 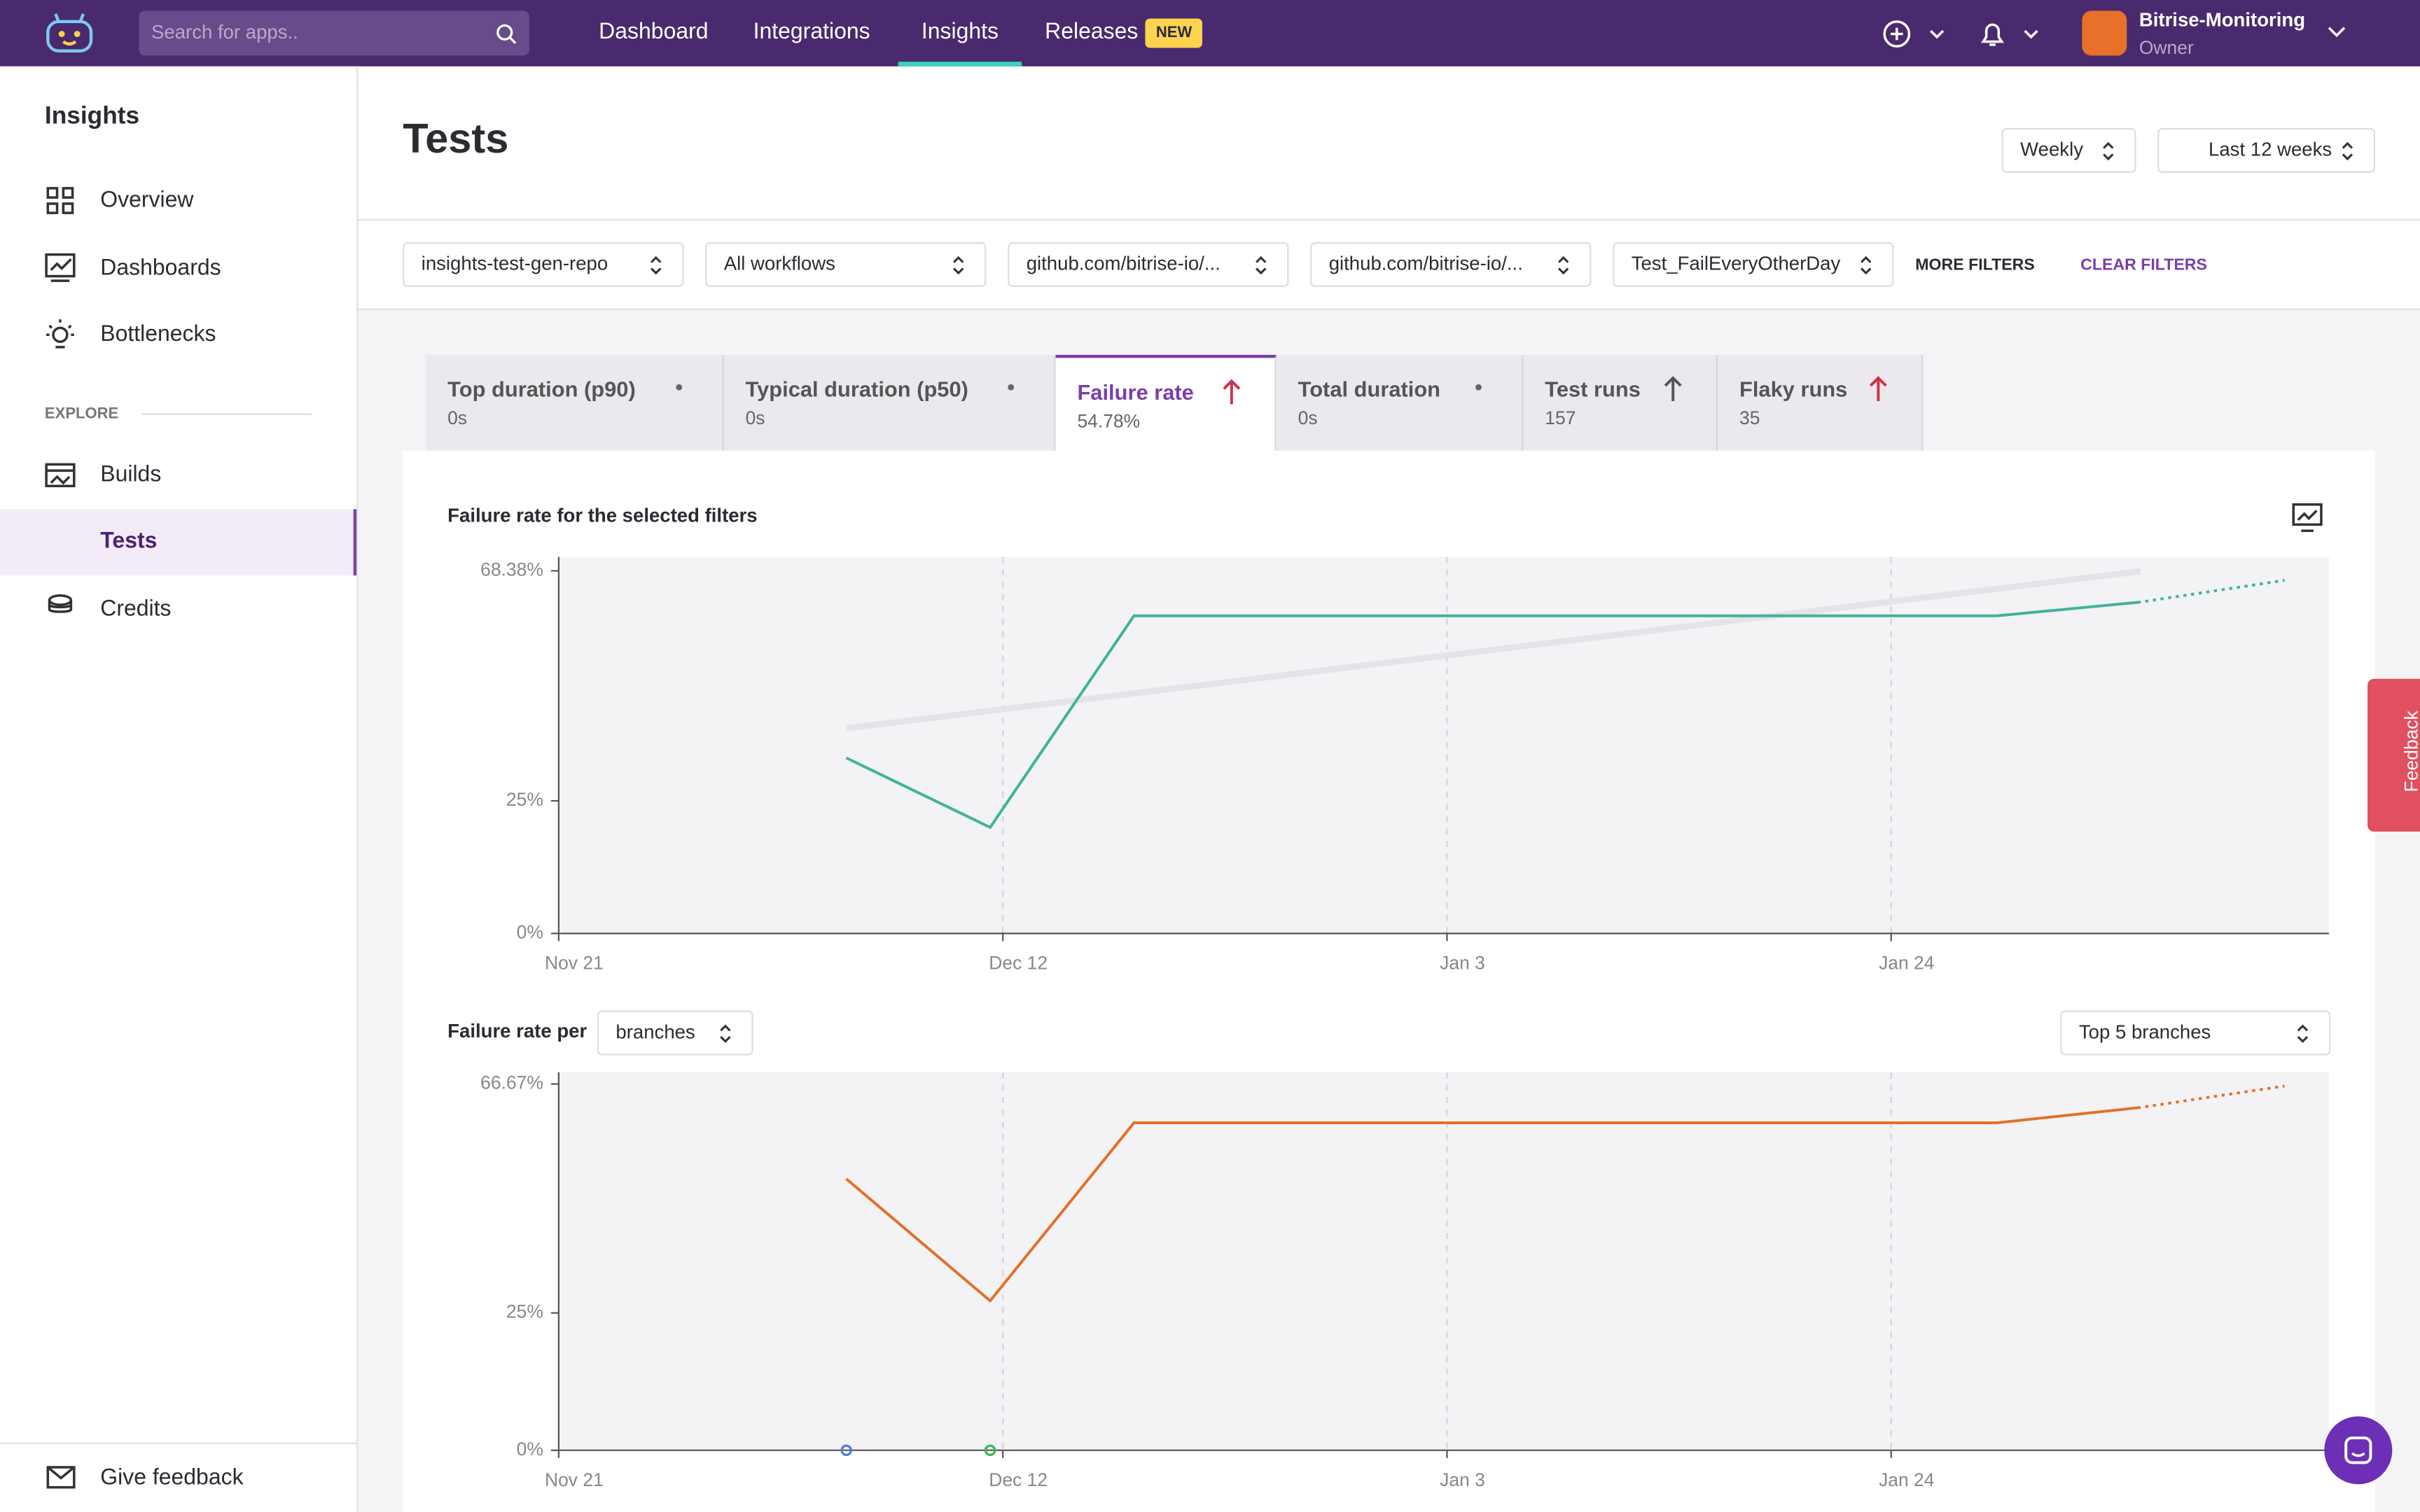 I want to click on nav-underline, so click(x=960, y=64).